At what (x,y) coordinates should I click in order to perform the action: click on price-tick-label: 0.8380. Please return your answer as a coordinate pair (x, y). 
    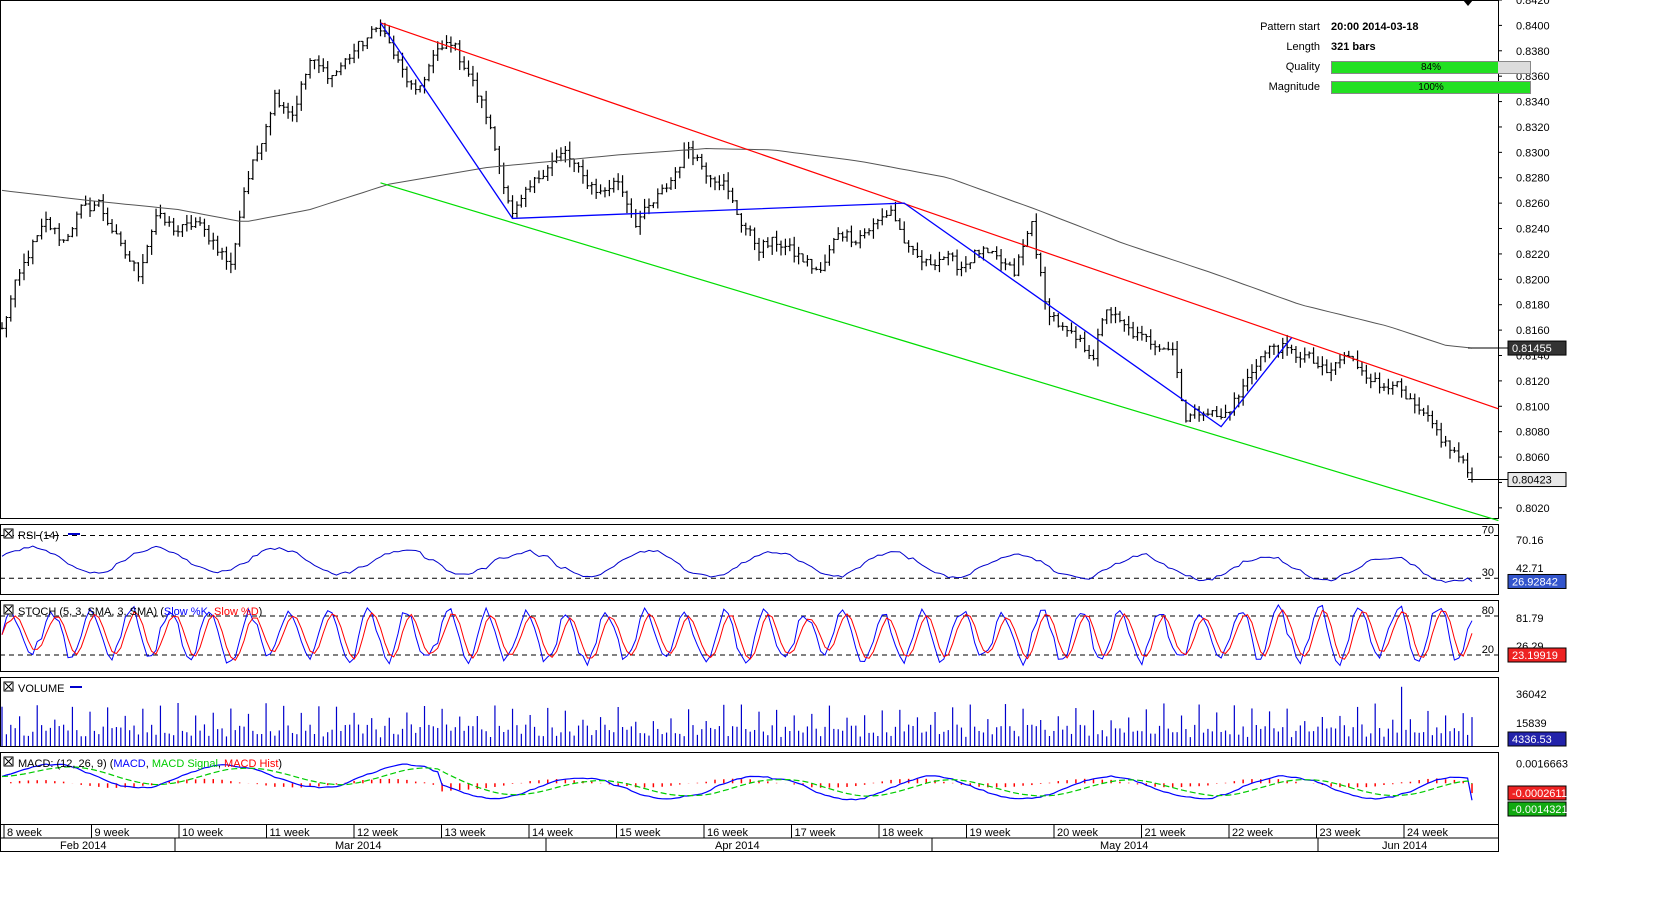
    Looking at the image, I should click on (1533, 52).